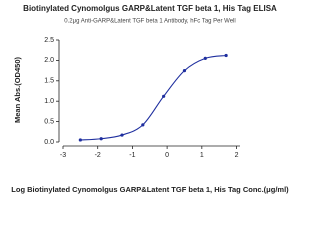  Describe the element at coordinates (49, 60) in the screenshot. I see `y-tick-label: 2.0` at that location.